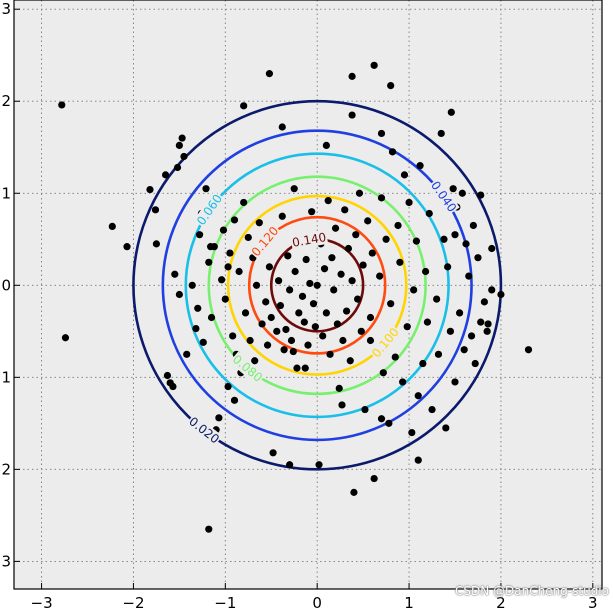 The image size is (613, 612). Describe the element at coordinates (6, 285) in the screenshot. I see `y-tick-label-3: 0` at that location.